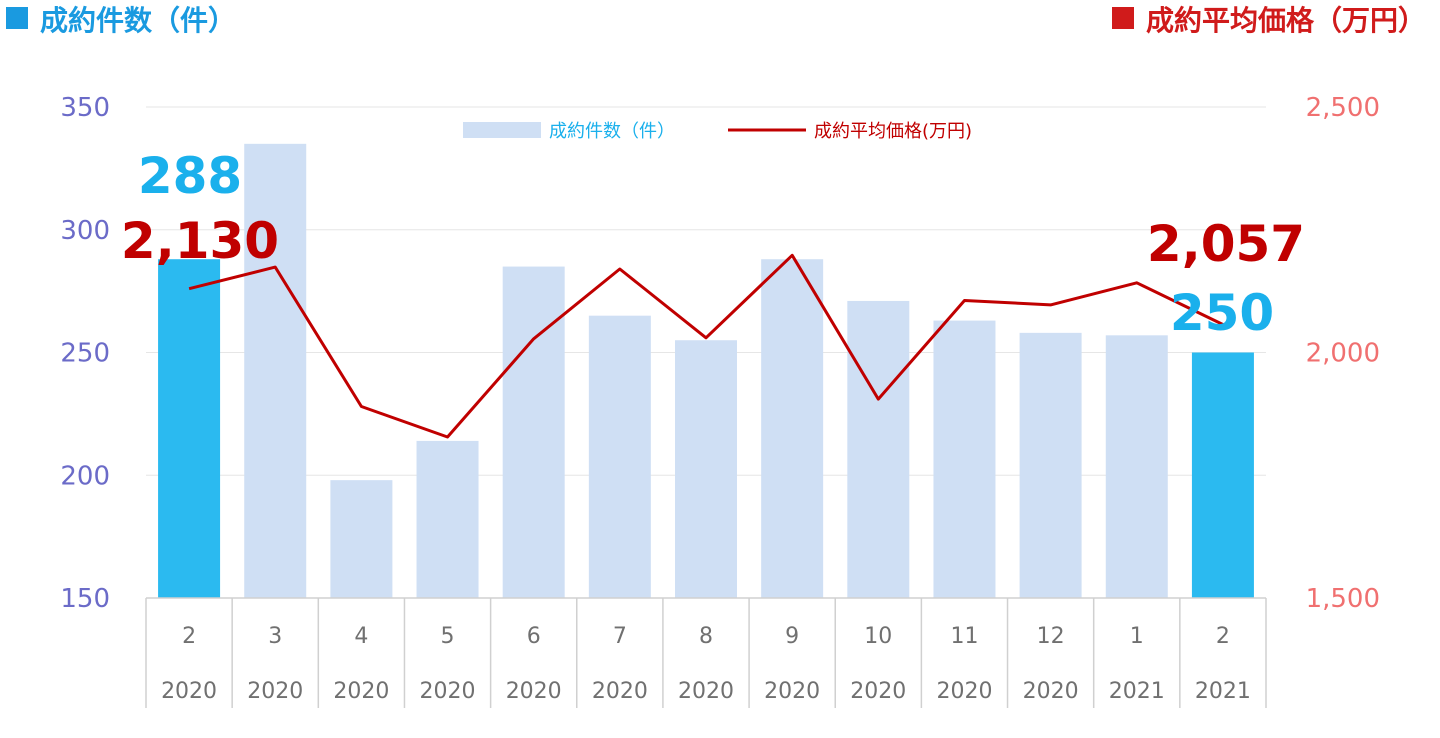  What do you see at coordinates (85, 231) in the screenshot?
I see `left-tick-label: 300` at bounding box center [85, 231].